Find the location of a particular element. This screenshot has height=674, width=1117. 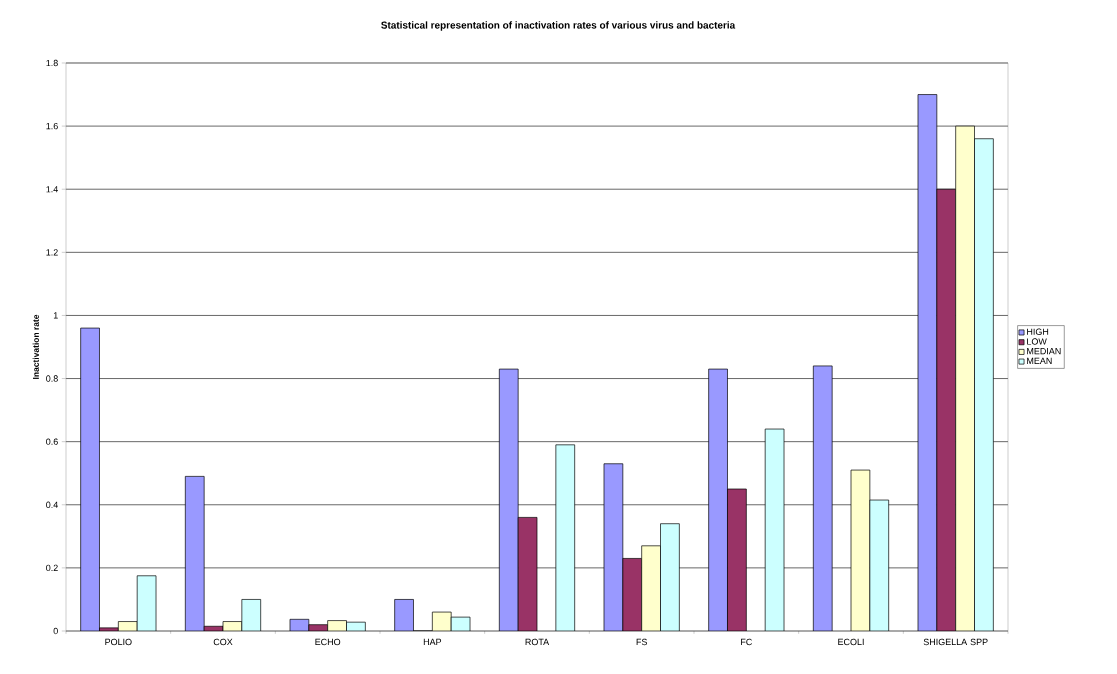

y-tick-label: 1.6 is located at coordinates (52, 126).